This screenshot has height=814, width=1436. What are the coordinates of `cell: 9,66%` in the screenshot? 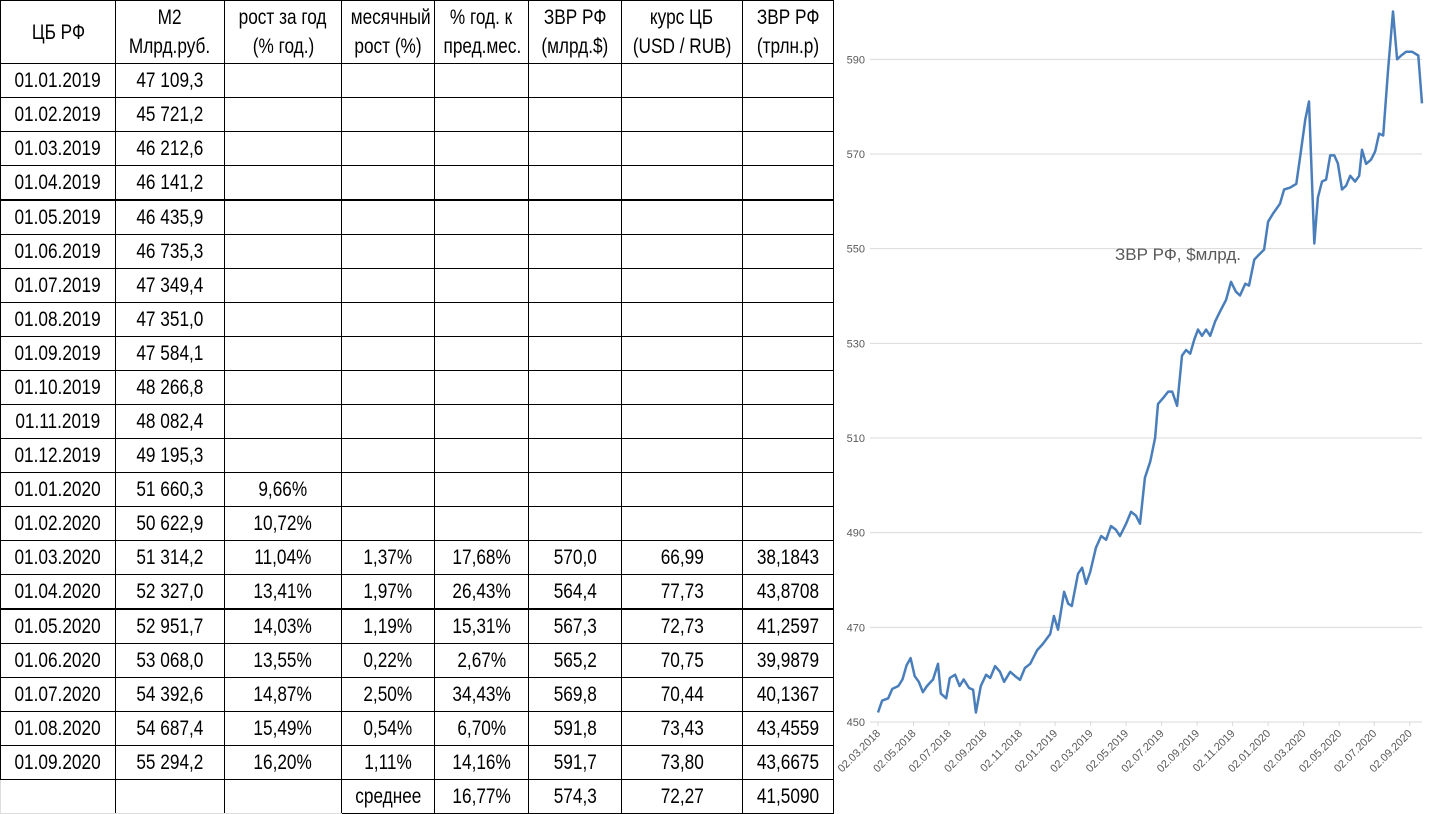 It's located at (283, 489).